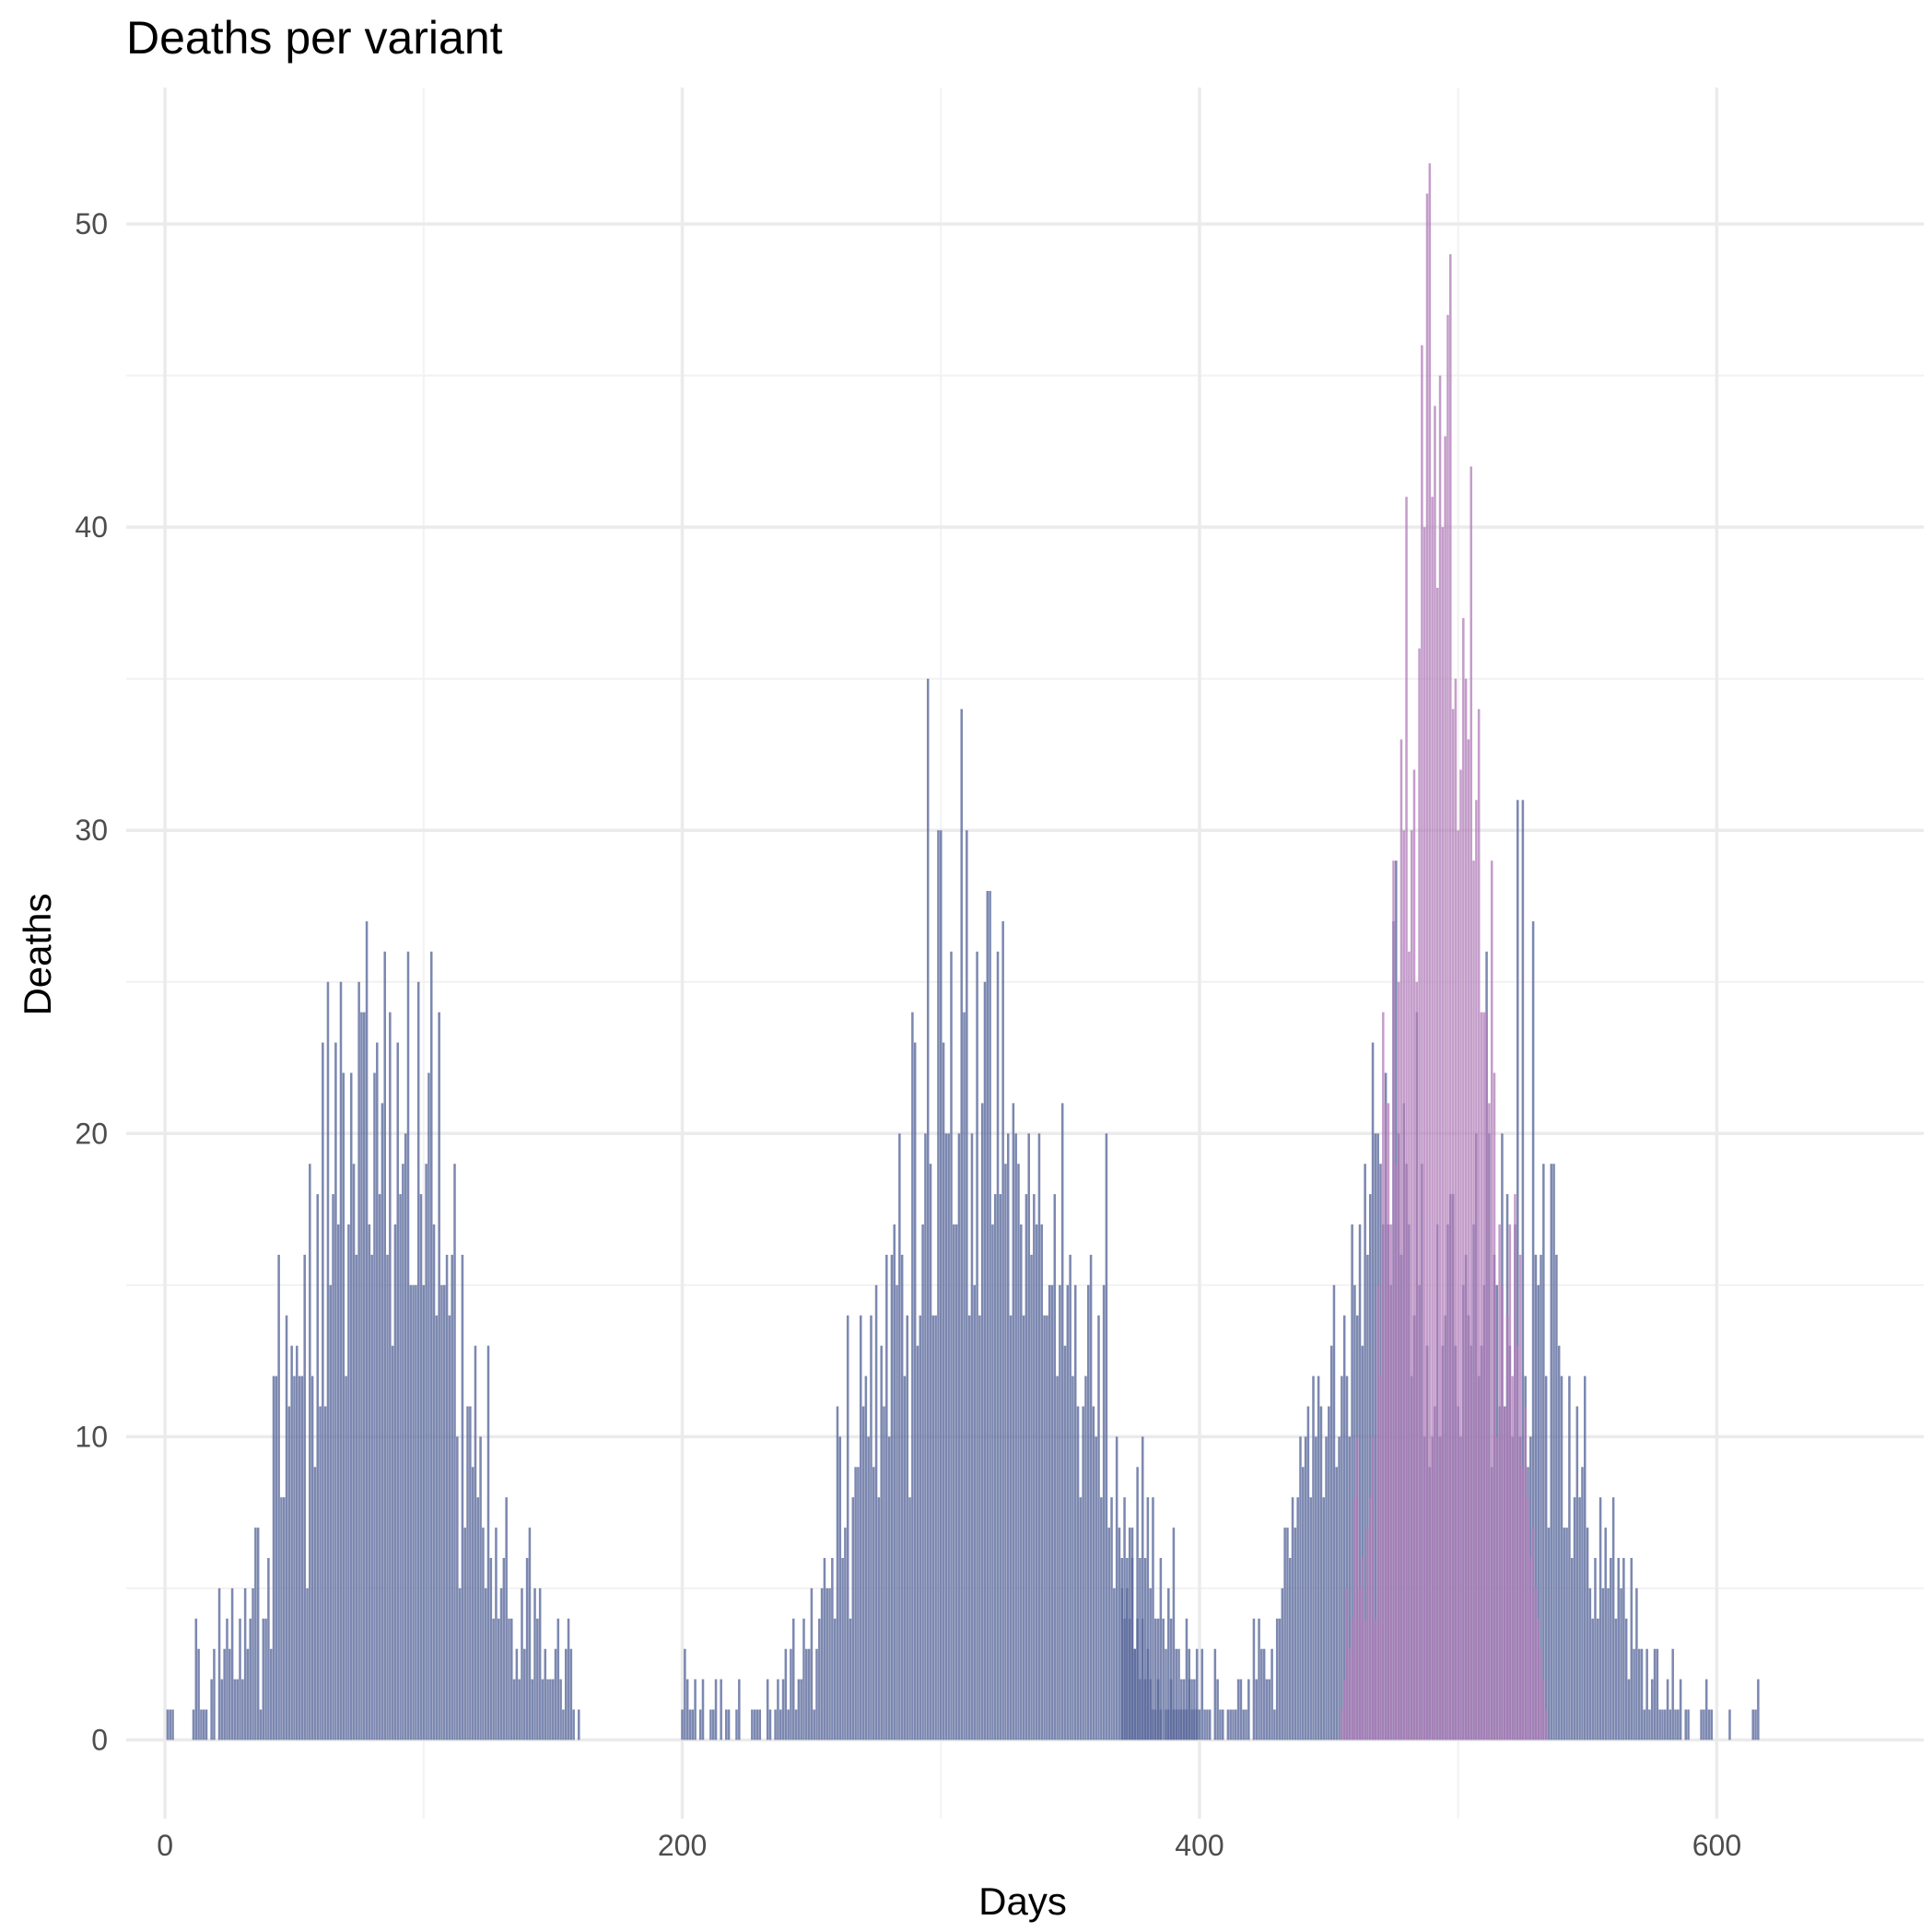 This screenshot has height=1932, width=1932. Describe the element at coordinates (91, 1436) in the screenshot. I see `y-tick-label: 10` at that location.